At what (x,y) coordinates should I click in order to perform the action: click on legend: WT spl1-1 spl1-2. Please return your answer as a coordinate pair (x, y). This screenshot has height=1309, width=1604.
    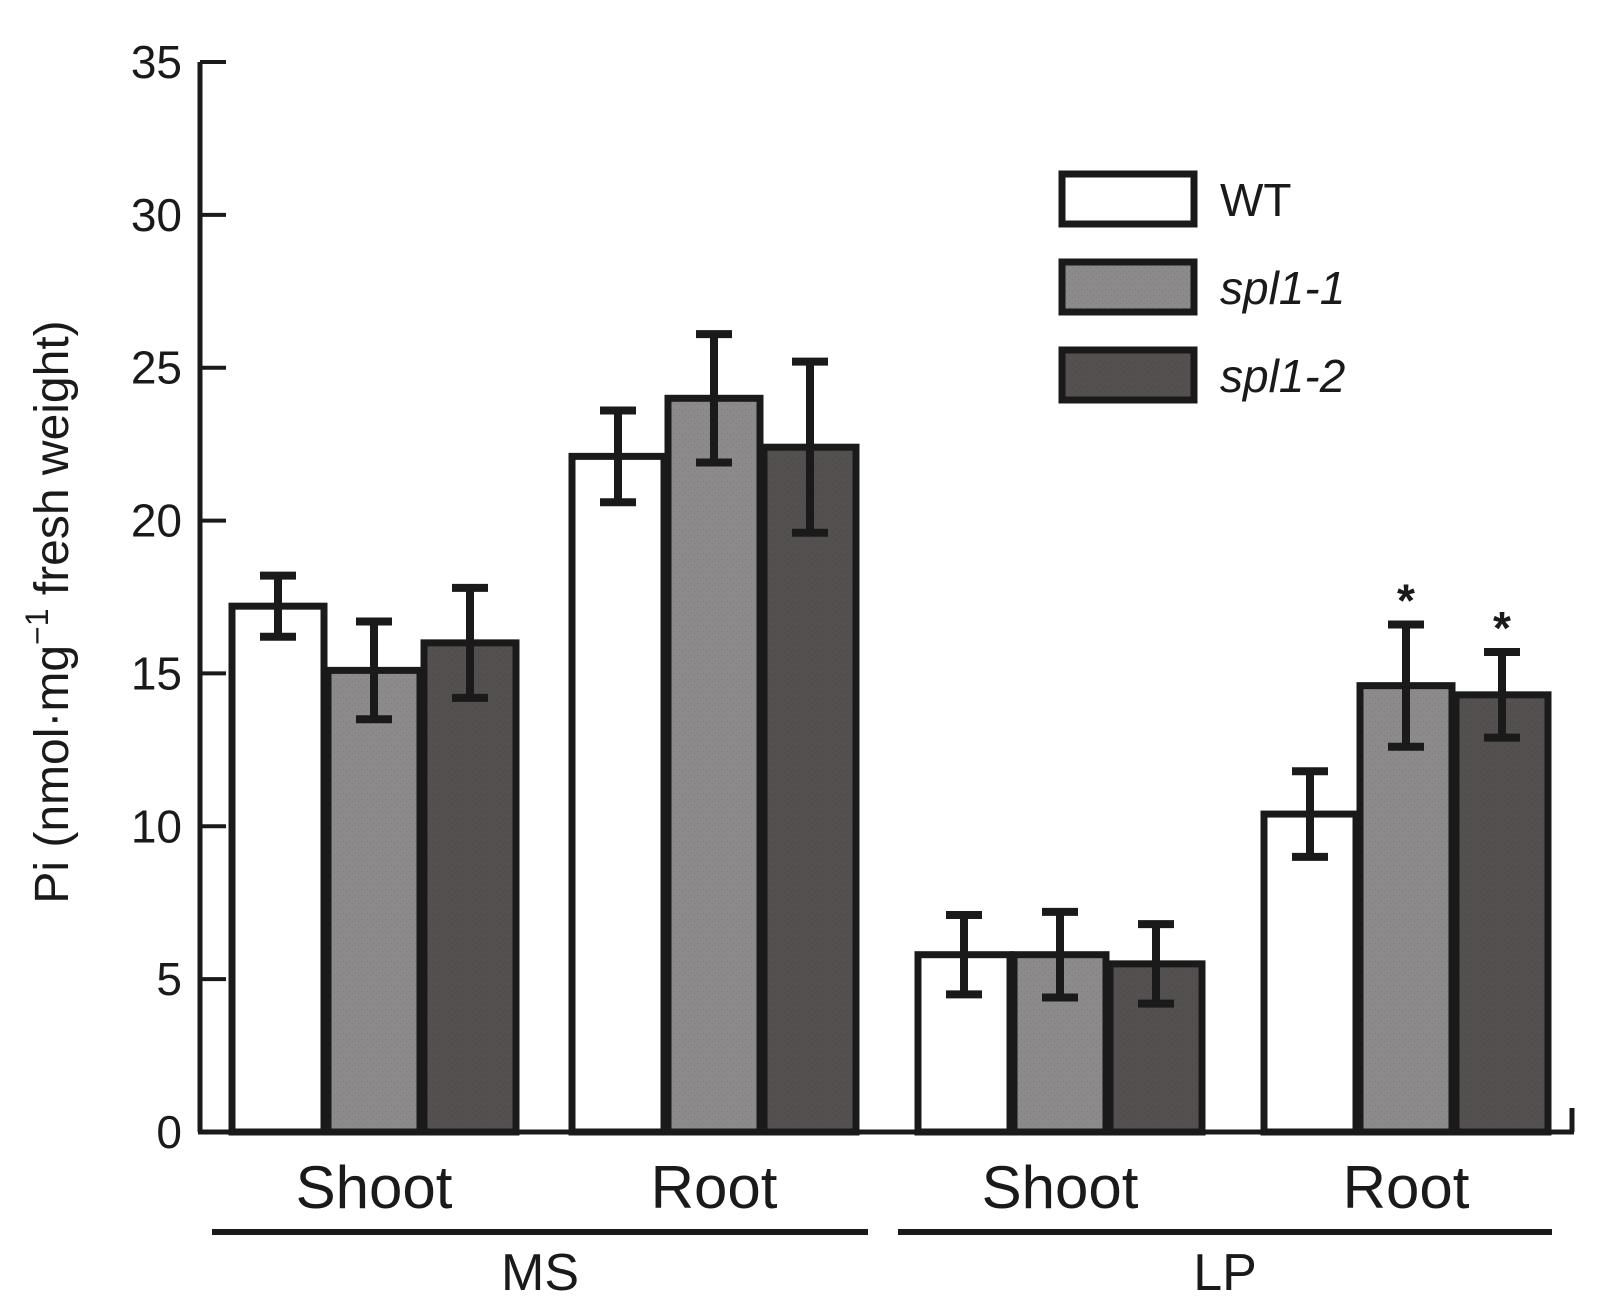
    Looking at the image, I should click on (1201, 287).